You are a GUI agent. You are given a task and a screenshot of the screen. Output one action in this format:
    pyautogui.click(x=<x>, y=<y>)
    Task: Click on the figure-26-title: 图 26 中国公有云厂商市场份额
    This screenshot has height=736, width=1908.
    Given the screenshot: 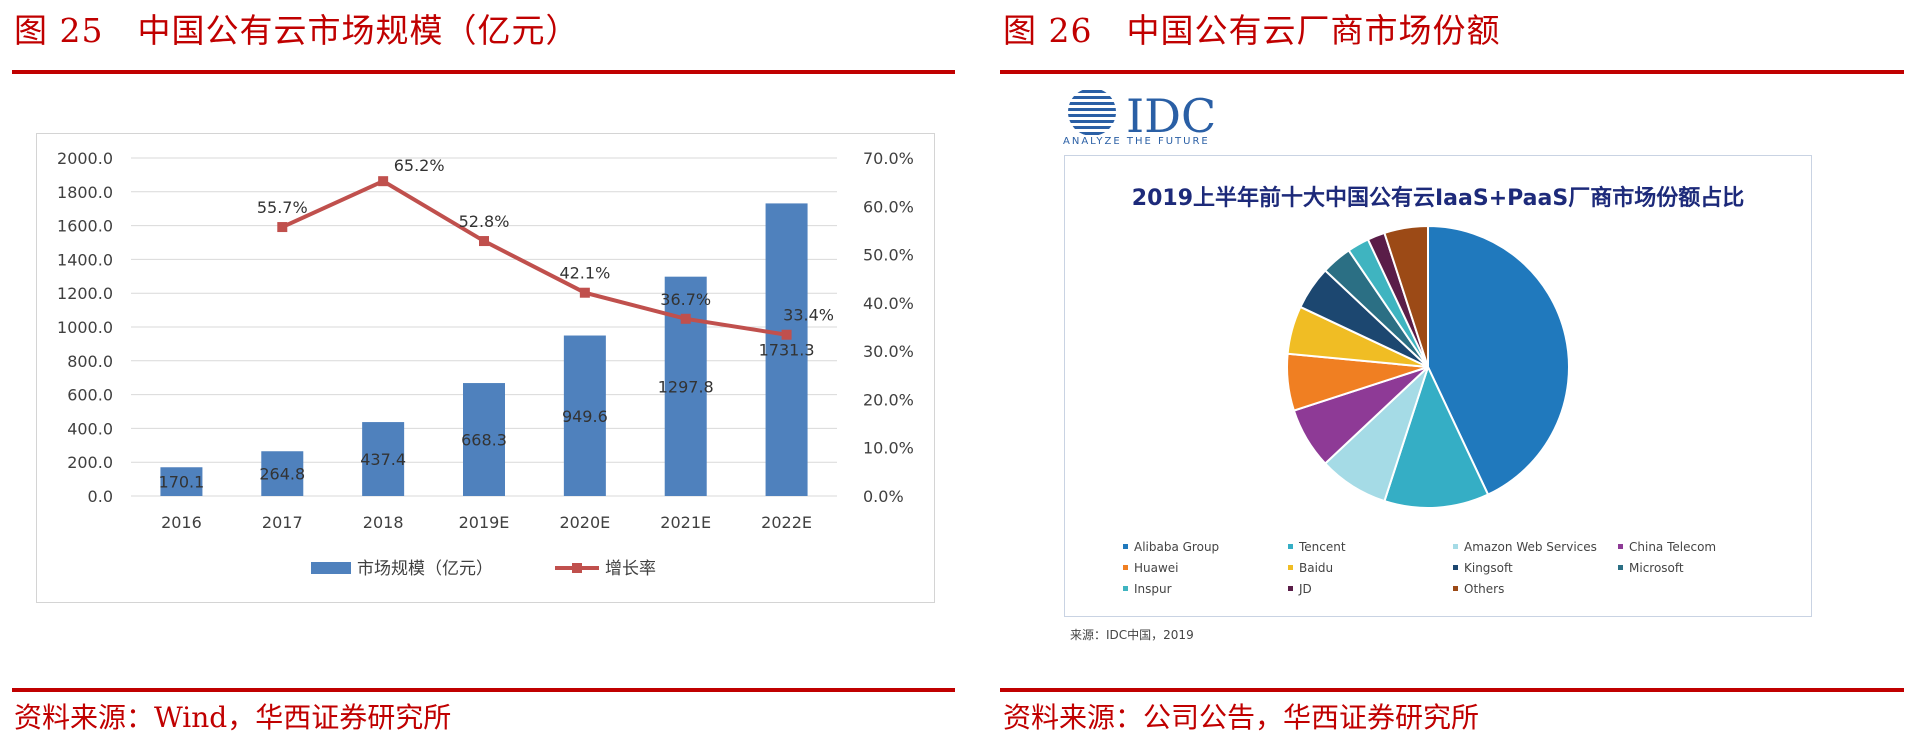 What is the action you would take?
    pyautogui.click(x=1251, y=28)
    